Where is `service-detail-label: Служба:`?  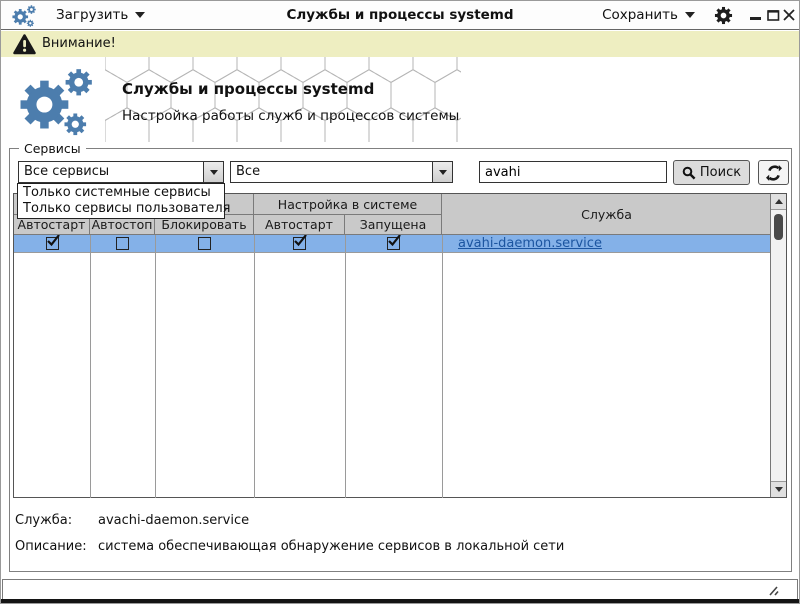
service-detail-label: Служба: is located at coordinates (44, 520).